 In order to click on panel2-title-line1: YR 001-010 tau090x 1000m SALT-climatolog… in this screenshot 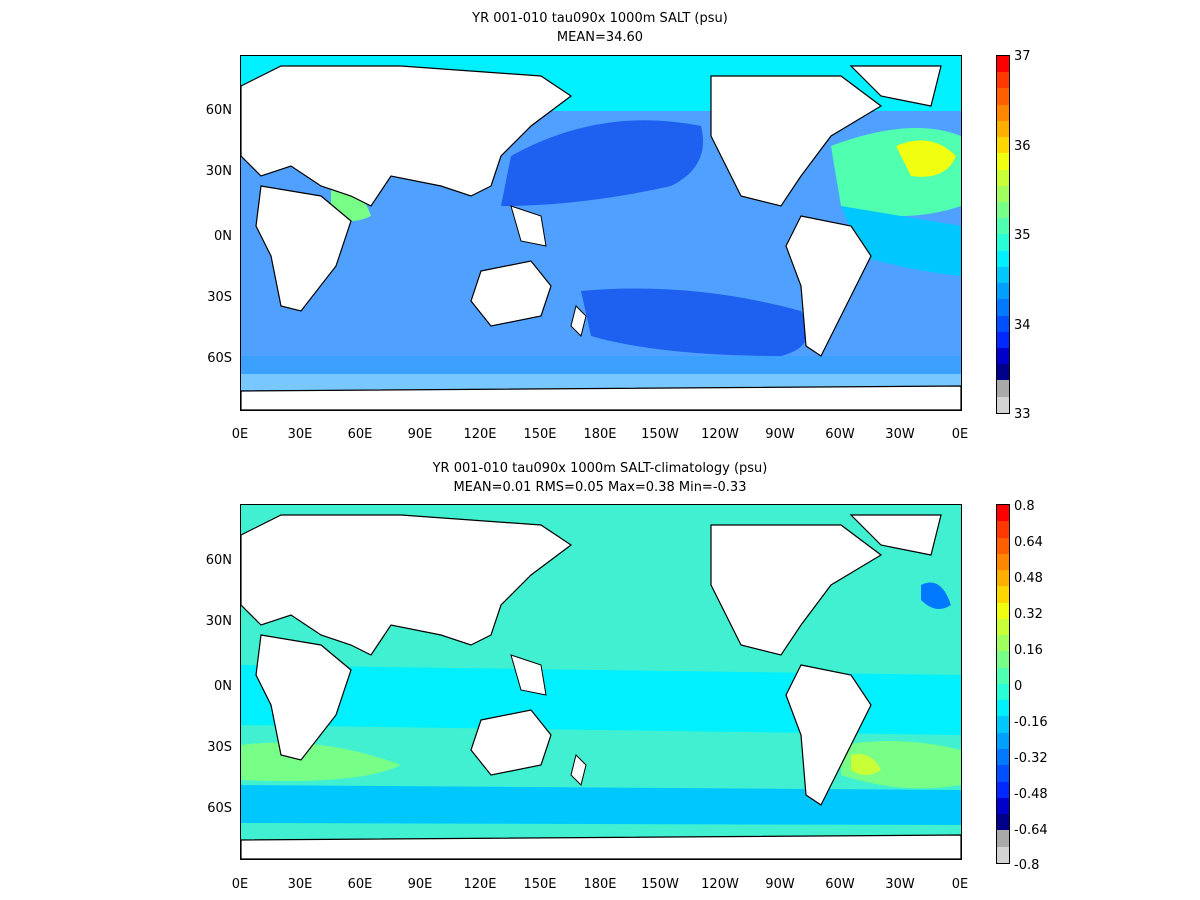, I will do `click(600, 468)`.